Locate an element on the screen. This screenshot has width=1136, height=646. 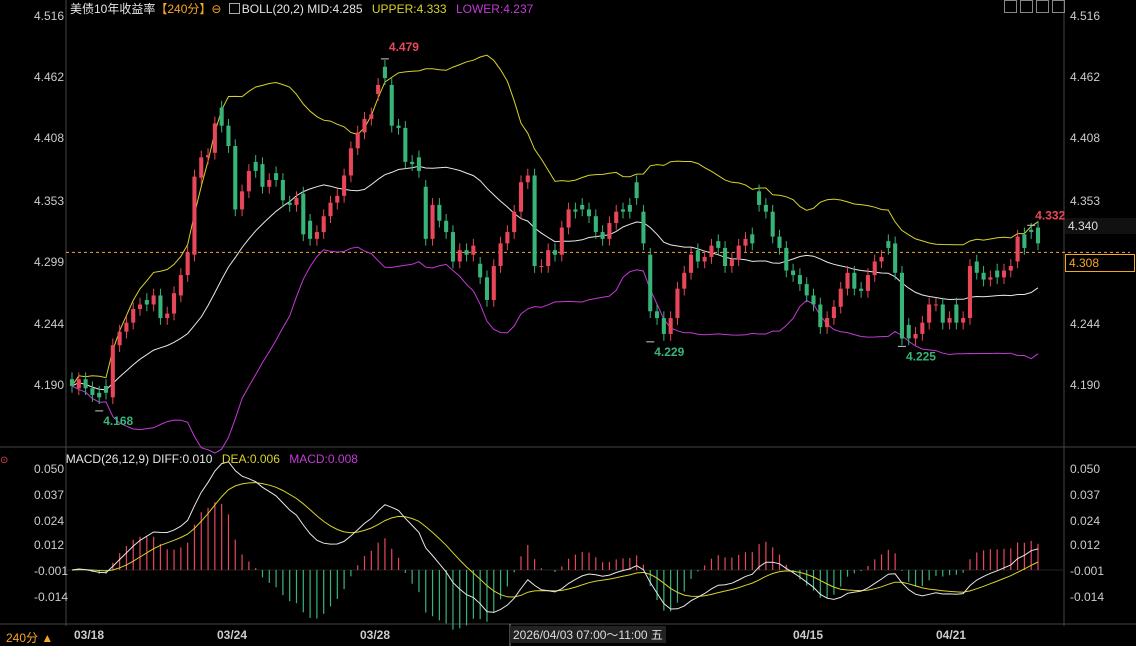
extreme-label: 4.332 is located at coordinates (1050, 215).